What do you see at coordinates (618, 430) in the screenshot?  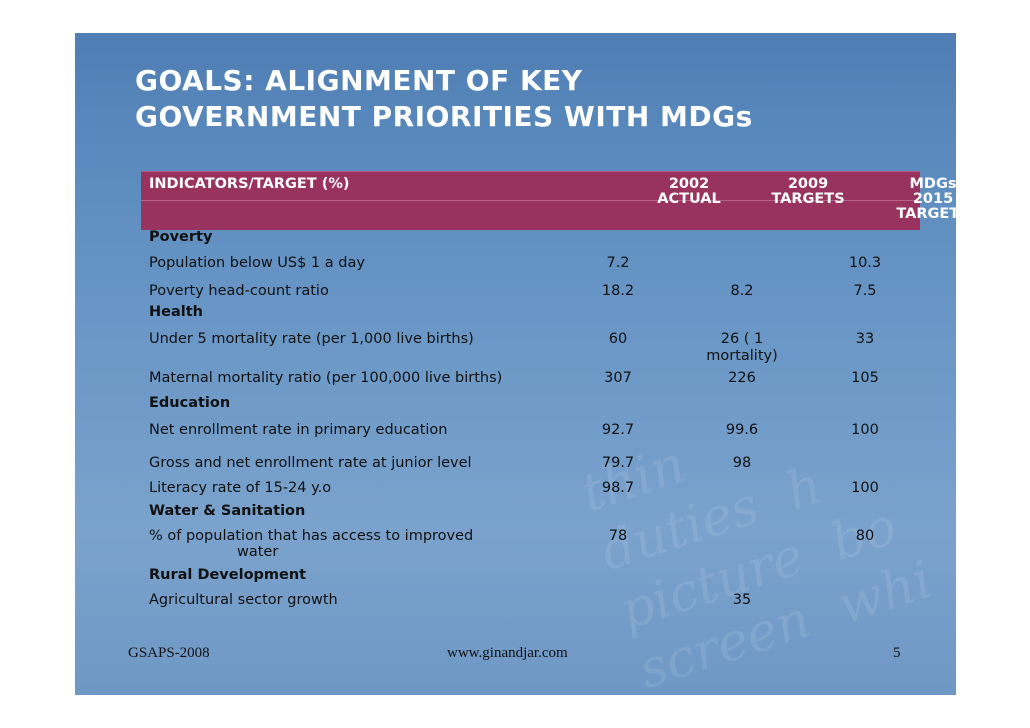 I see `cell-2002-net-enroll: 92.7` at bounding box center [618, 430].